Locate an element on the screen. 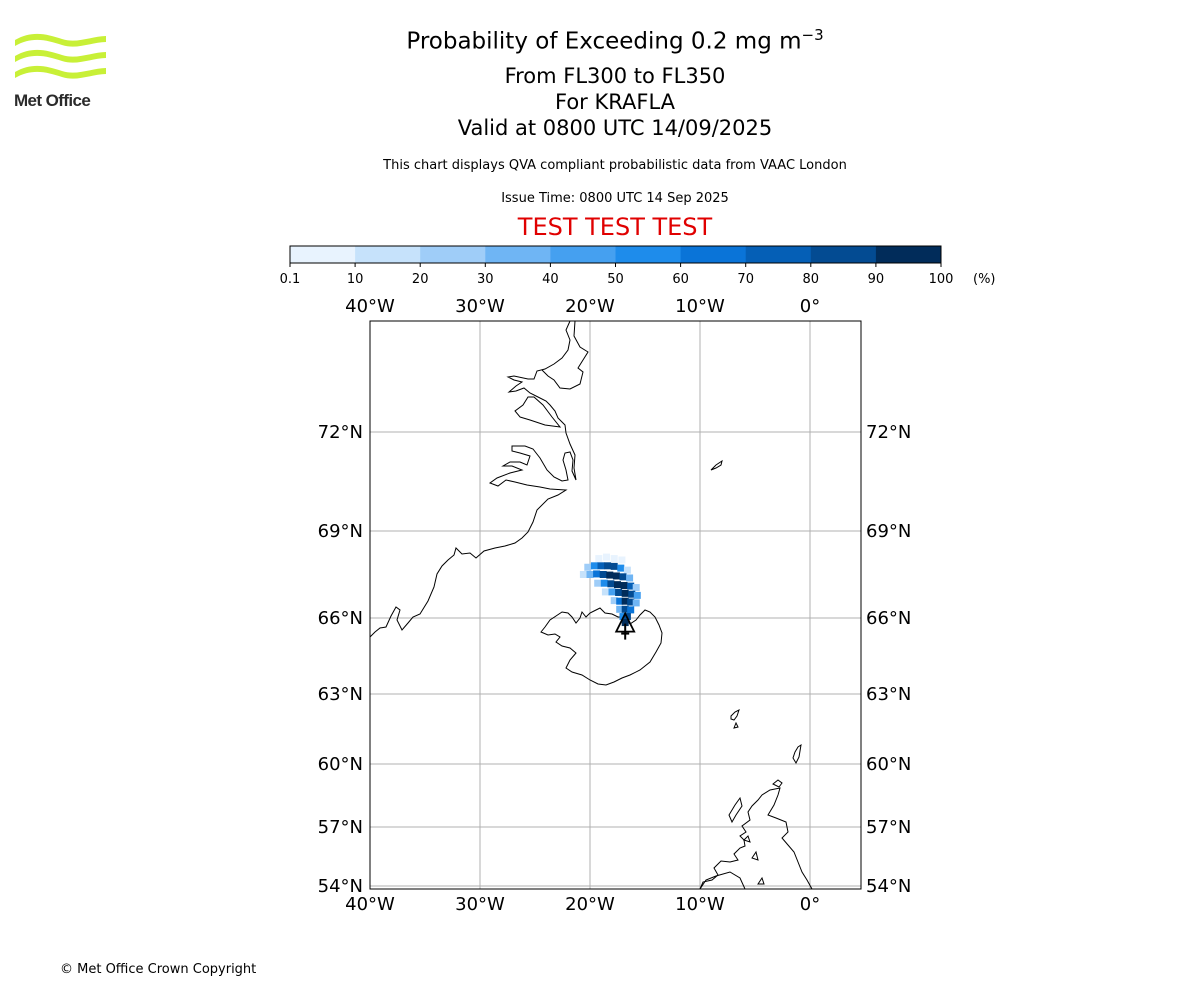  colorbar-tick-label: 30 is located at coordinates (485, 279).